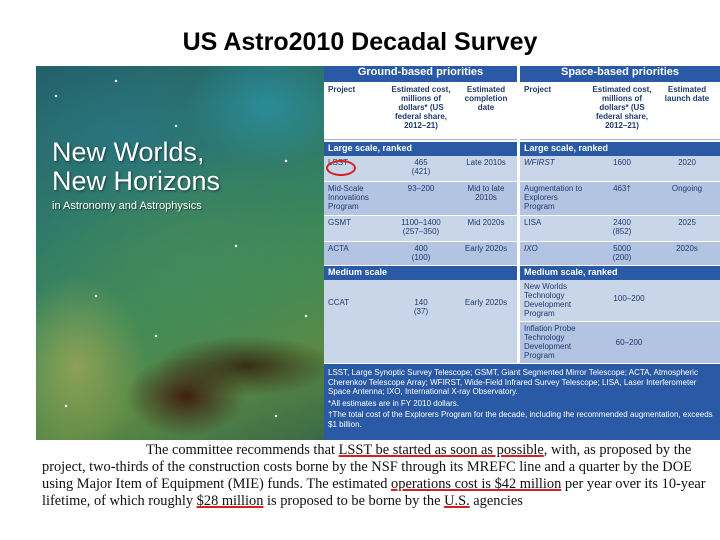 The width and height of the screenshot is (720, 540). I want to click on space-cost: 1600, so click(622, 162).